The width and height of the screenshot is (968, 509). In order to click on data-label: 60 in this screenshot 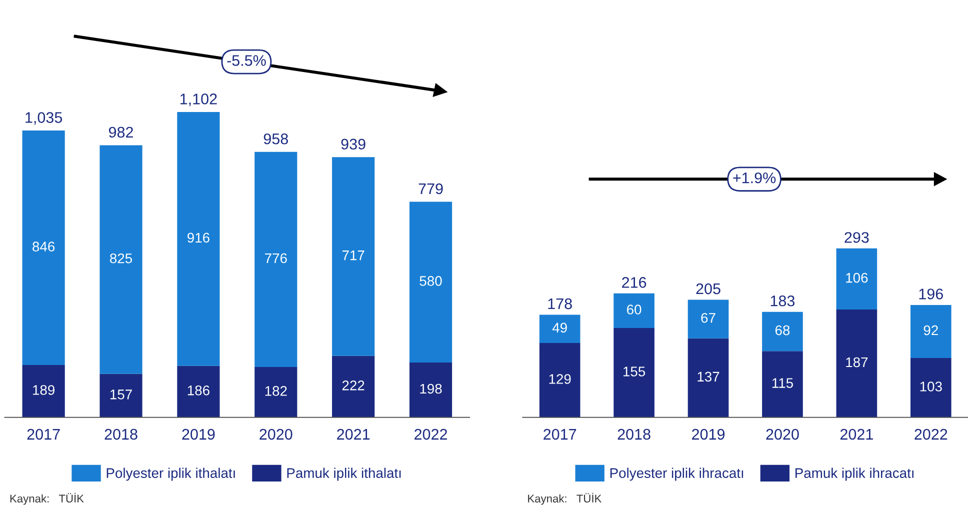, I will do `click(634, 309)`.